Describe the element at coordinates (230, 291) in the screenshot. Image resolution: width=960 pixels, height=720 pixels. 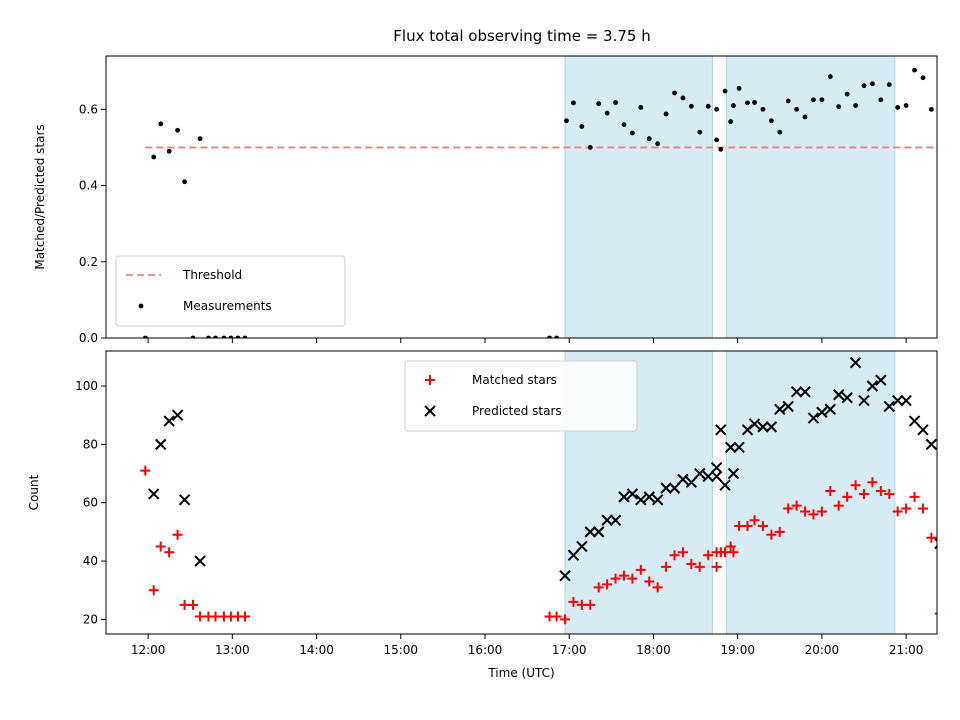
I see `legend-box` at that location.